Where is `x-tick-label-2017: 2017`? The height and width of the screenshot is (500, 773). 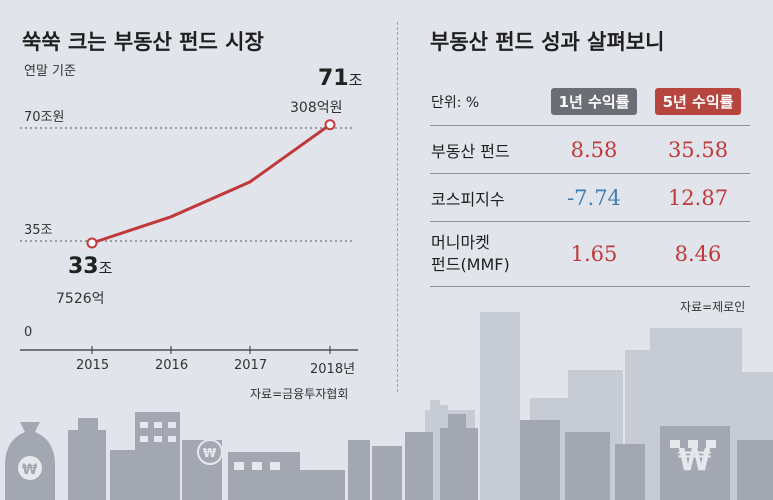
x-tick-label-2017: 2017 is located at coordinates (251, 365).